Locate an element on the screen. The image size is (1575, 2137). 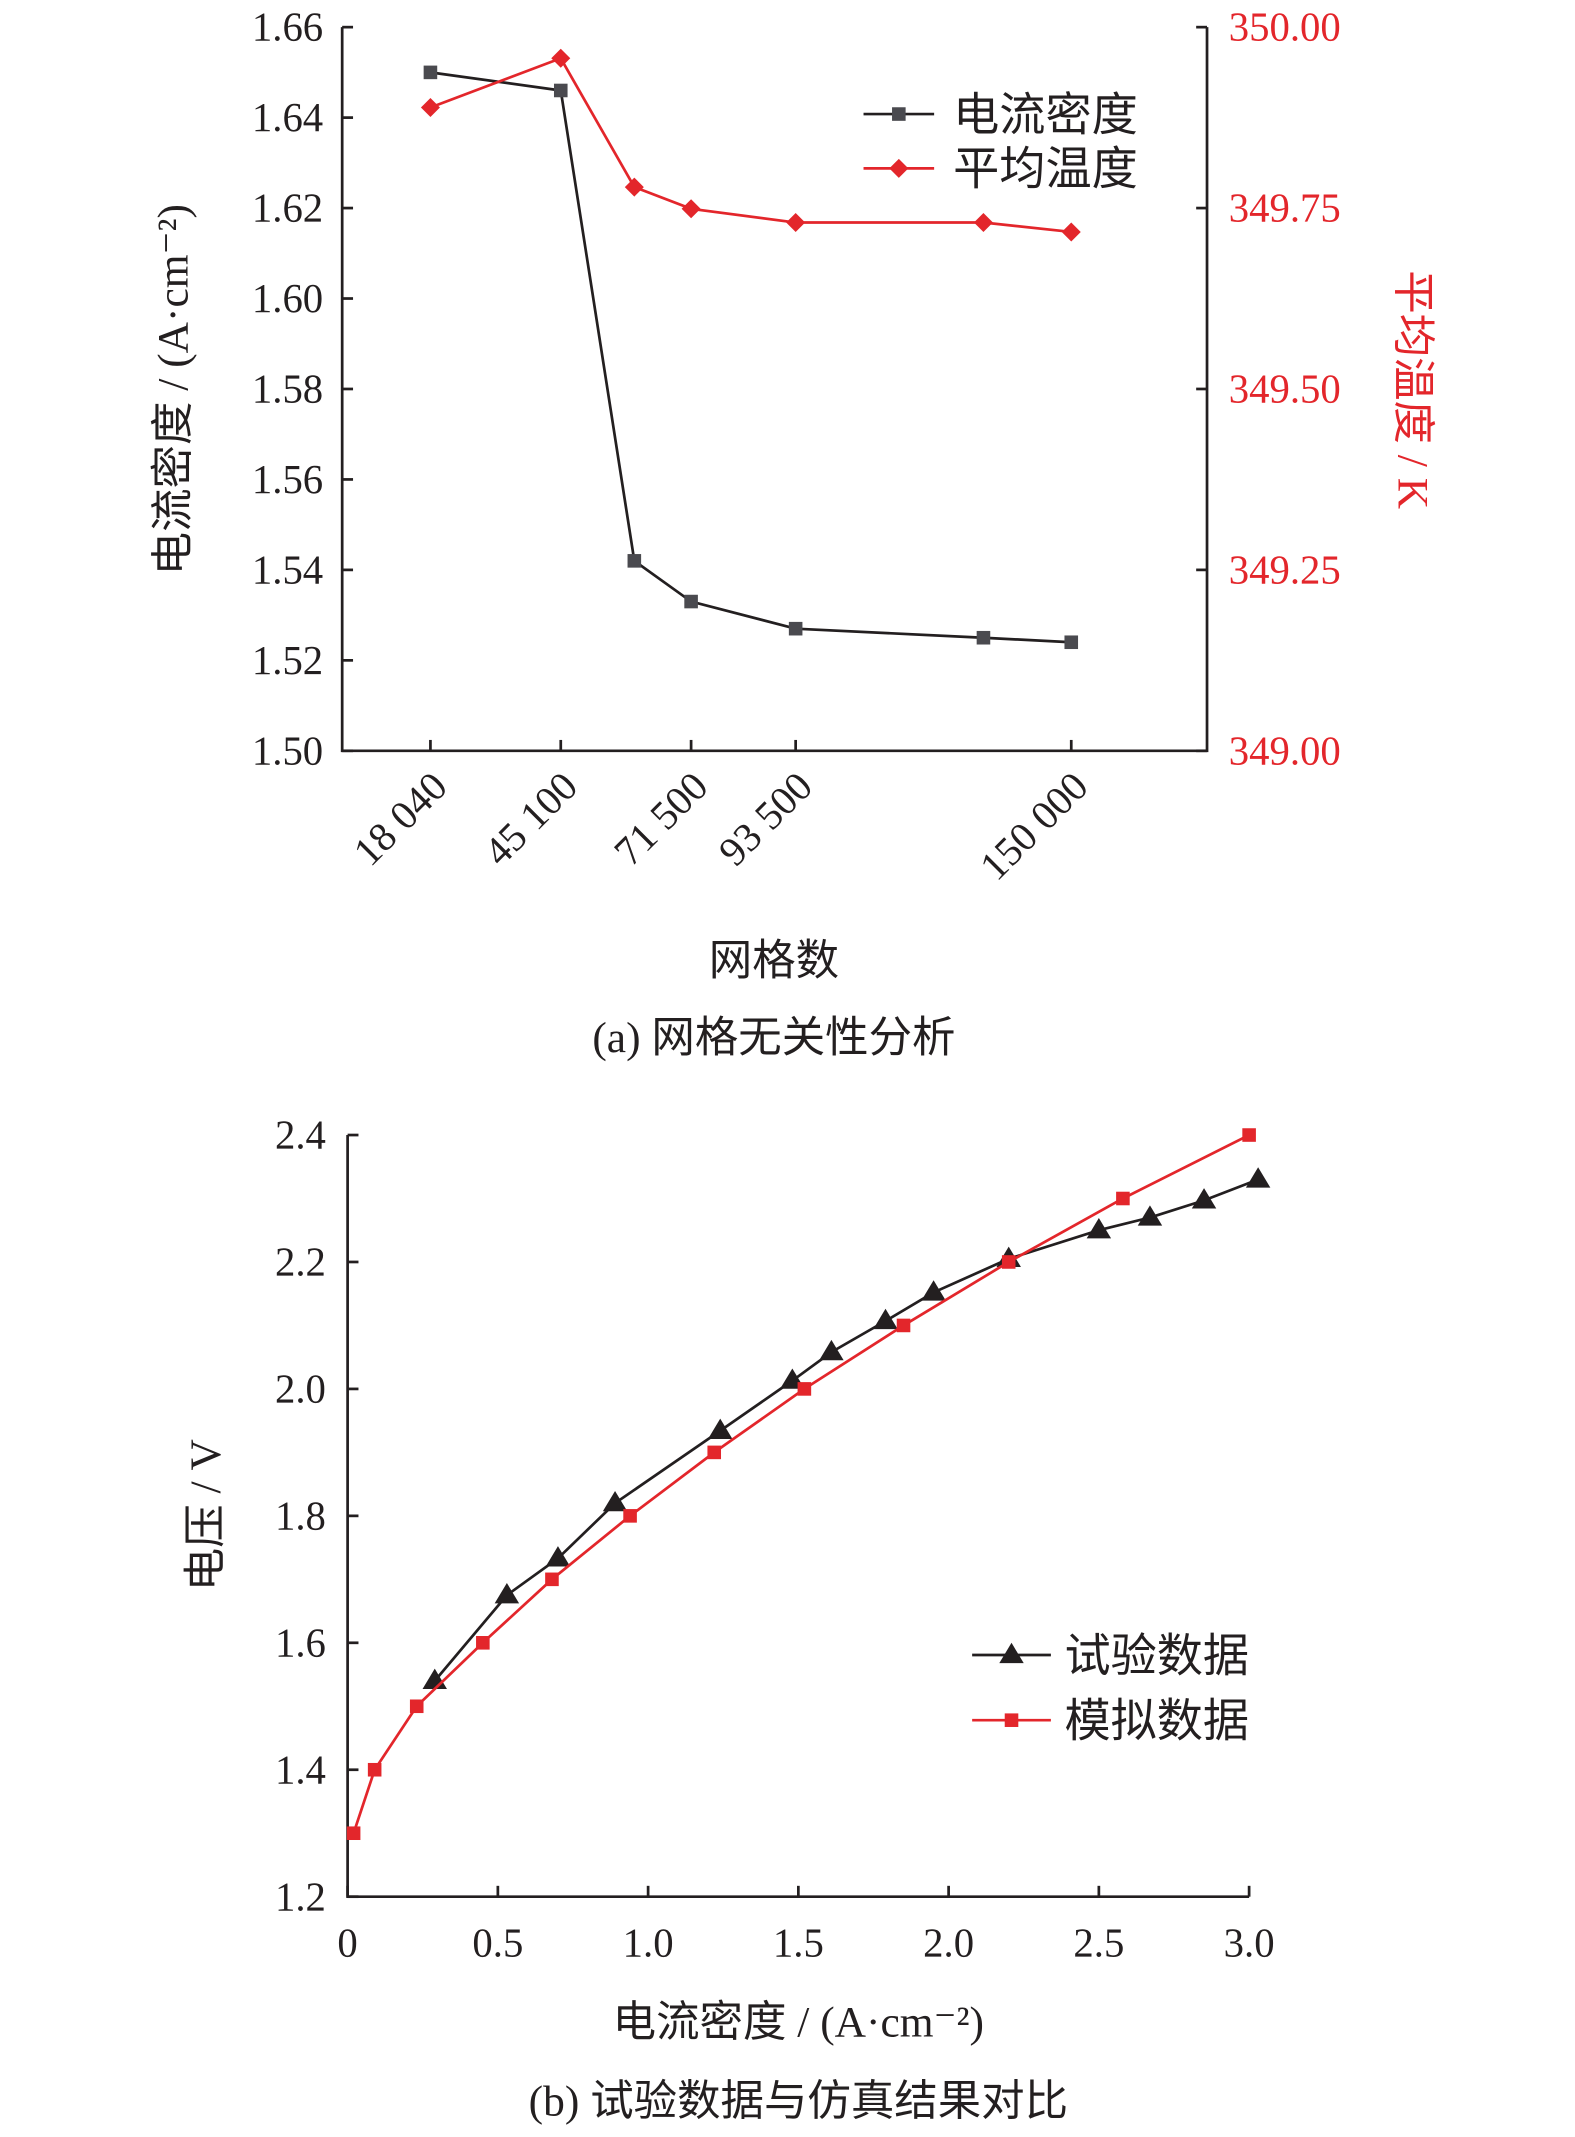
x-tick-label: 150 000 is located at coordinates (1033, 825).